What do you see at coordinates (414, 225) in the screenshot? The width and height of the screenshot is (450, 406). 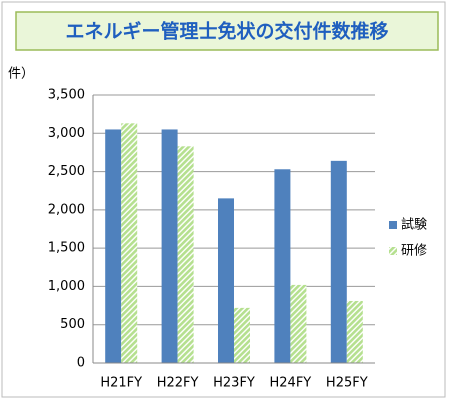 I see `legend-label: 試験` at bounding box center [414, 225].